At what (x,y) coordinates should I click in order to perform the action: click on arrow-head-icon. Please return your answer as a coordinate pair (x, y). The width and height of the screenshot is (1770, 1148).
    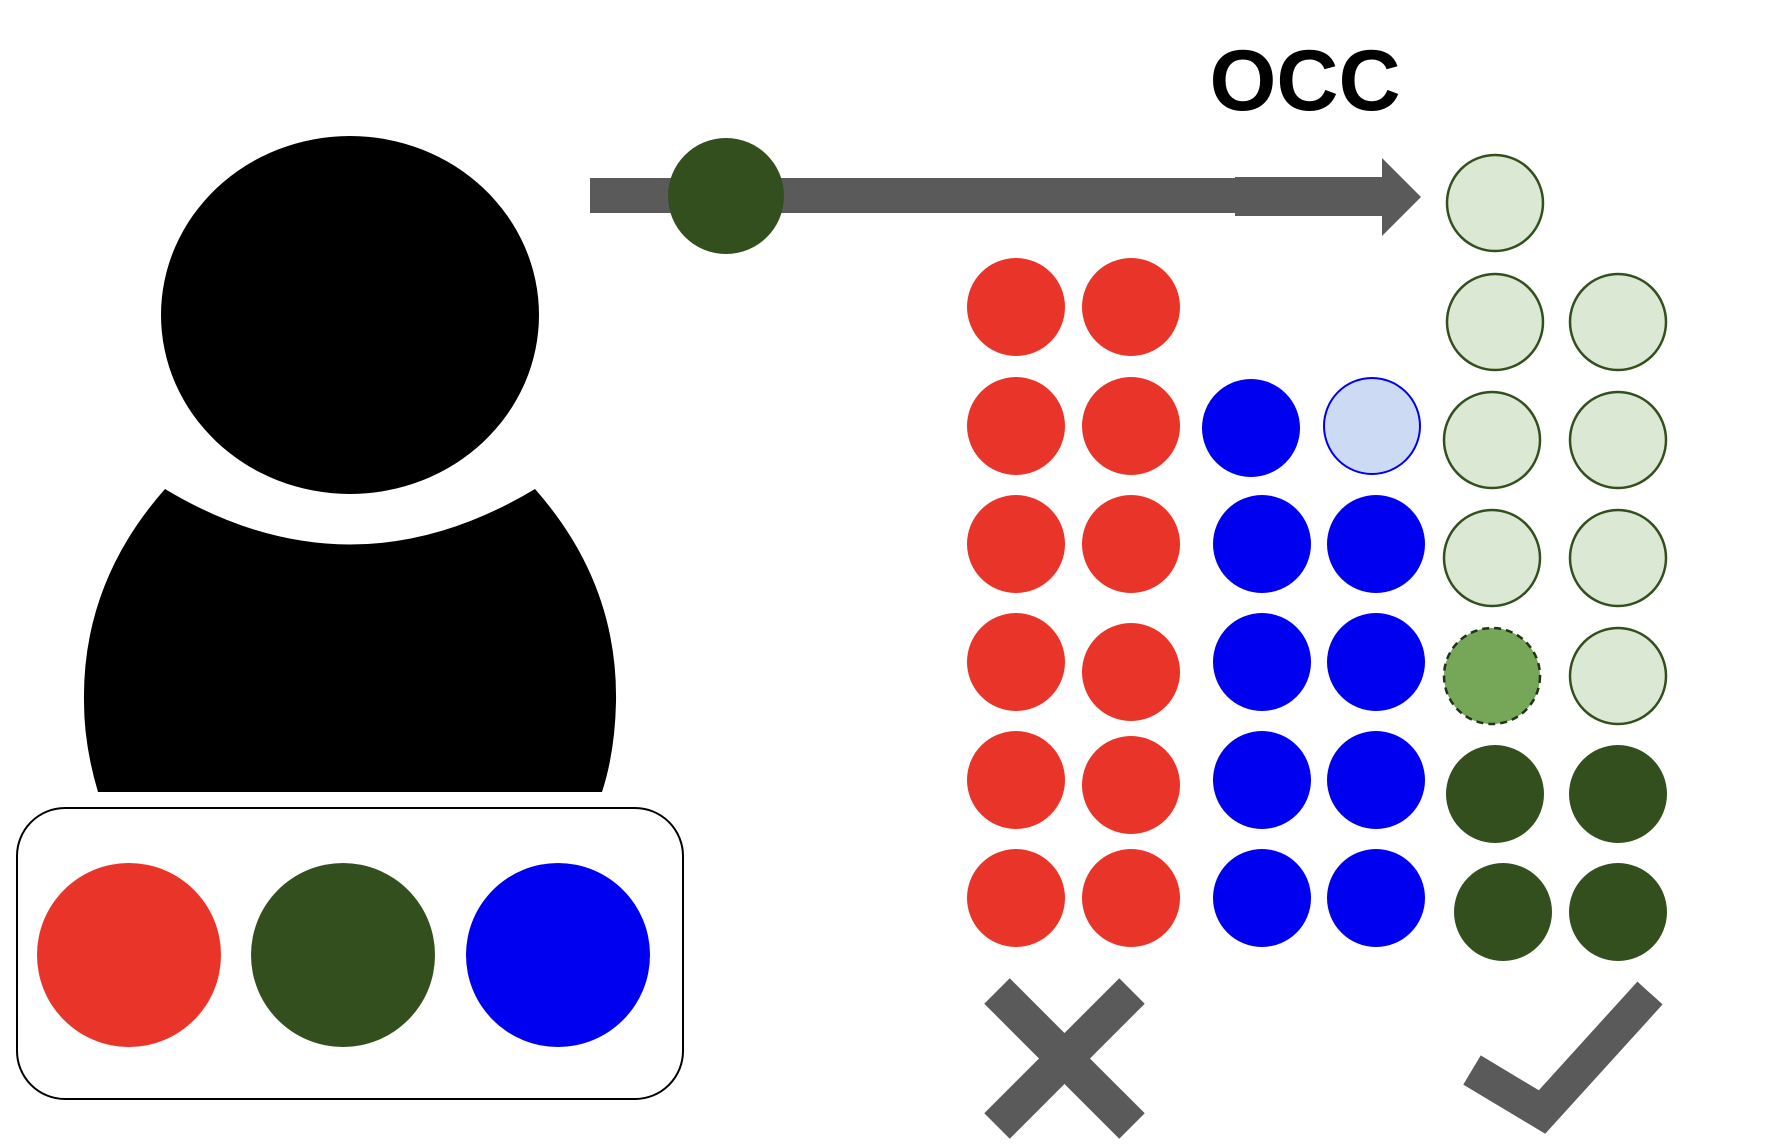
    Looking at the image, I should click on (1328, 197).